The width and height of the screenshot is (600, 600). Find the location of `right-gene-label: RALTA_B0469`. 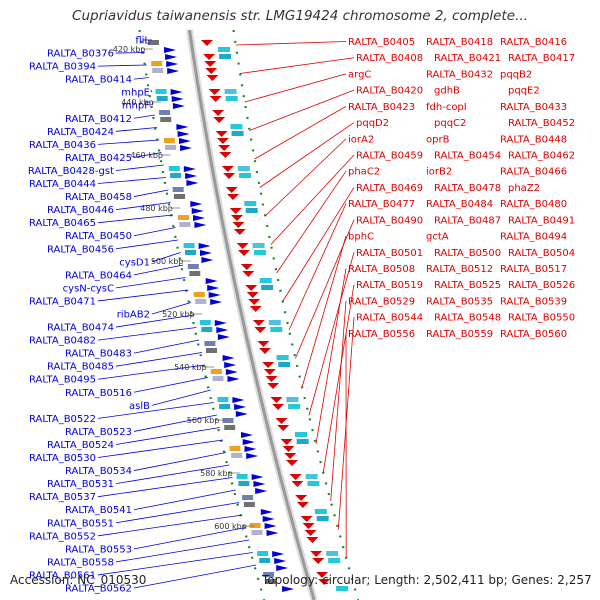

right-gene-label: RALTA_B0469 is located at coordinates (389, 188).